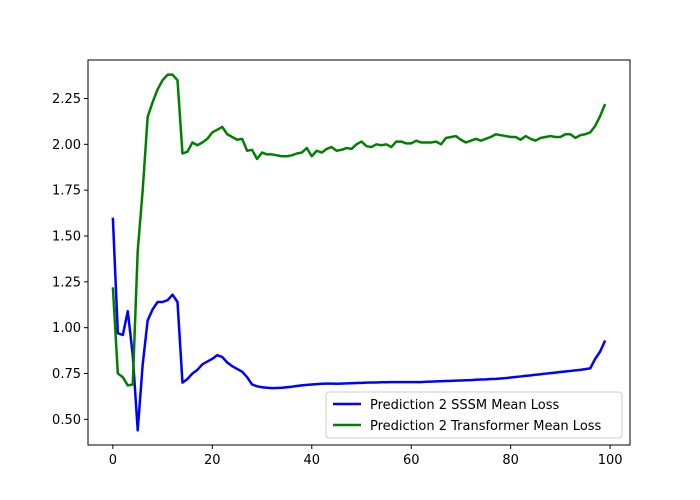  Describe the element at coordinates (113, 460) in the screenshot. I see `x-tick-label: 0` at that location.